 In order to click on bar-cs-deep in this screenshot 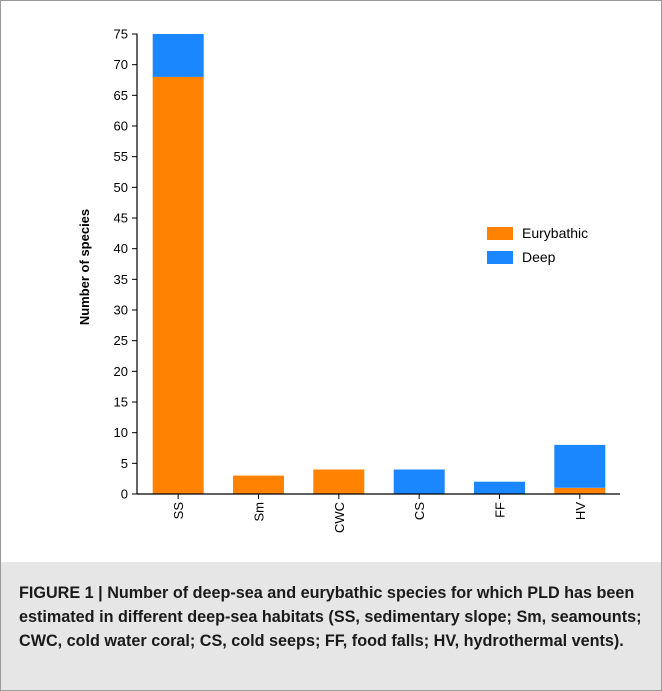, I will do `click(419, 481)`.